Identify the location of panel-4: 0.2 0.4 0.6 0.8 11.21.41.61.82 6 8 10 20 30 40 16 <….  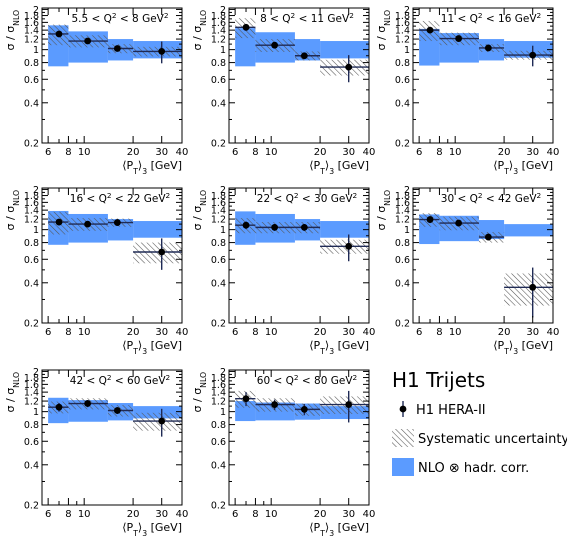
(96, 270).